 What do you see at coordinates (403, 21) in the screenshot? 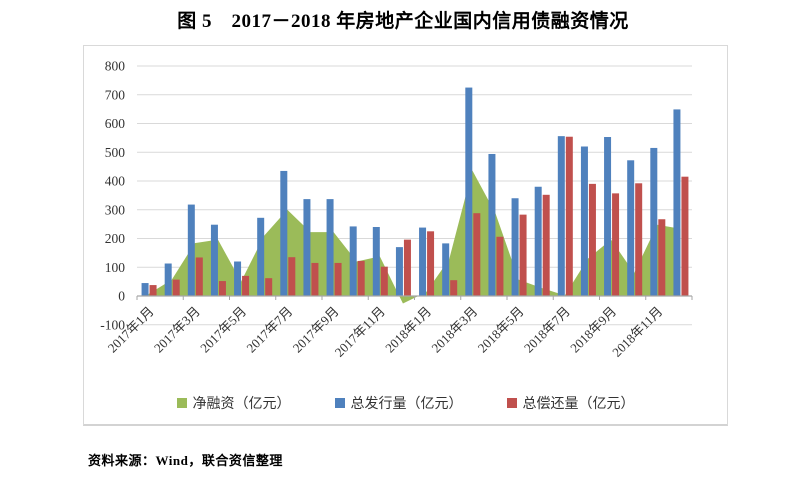
I see `chart-title: 图 5 2017－2018 年房地产企业国内信用债融资情况` at bounding box center [403, 21].